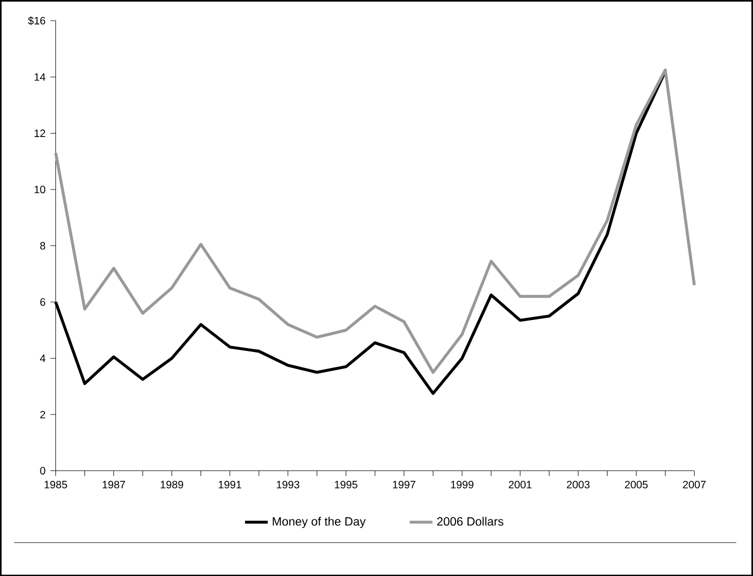  Describe the element at coordinates (404, 484) in the screenshot. I see `x-tick-label: 1997` at that location.